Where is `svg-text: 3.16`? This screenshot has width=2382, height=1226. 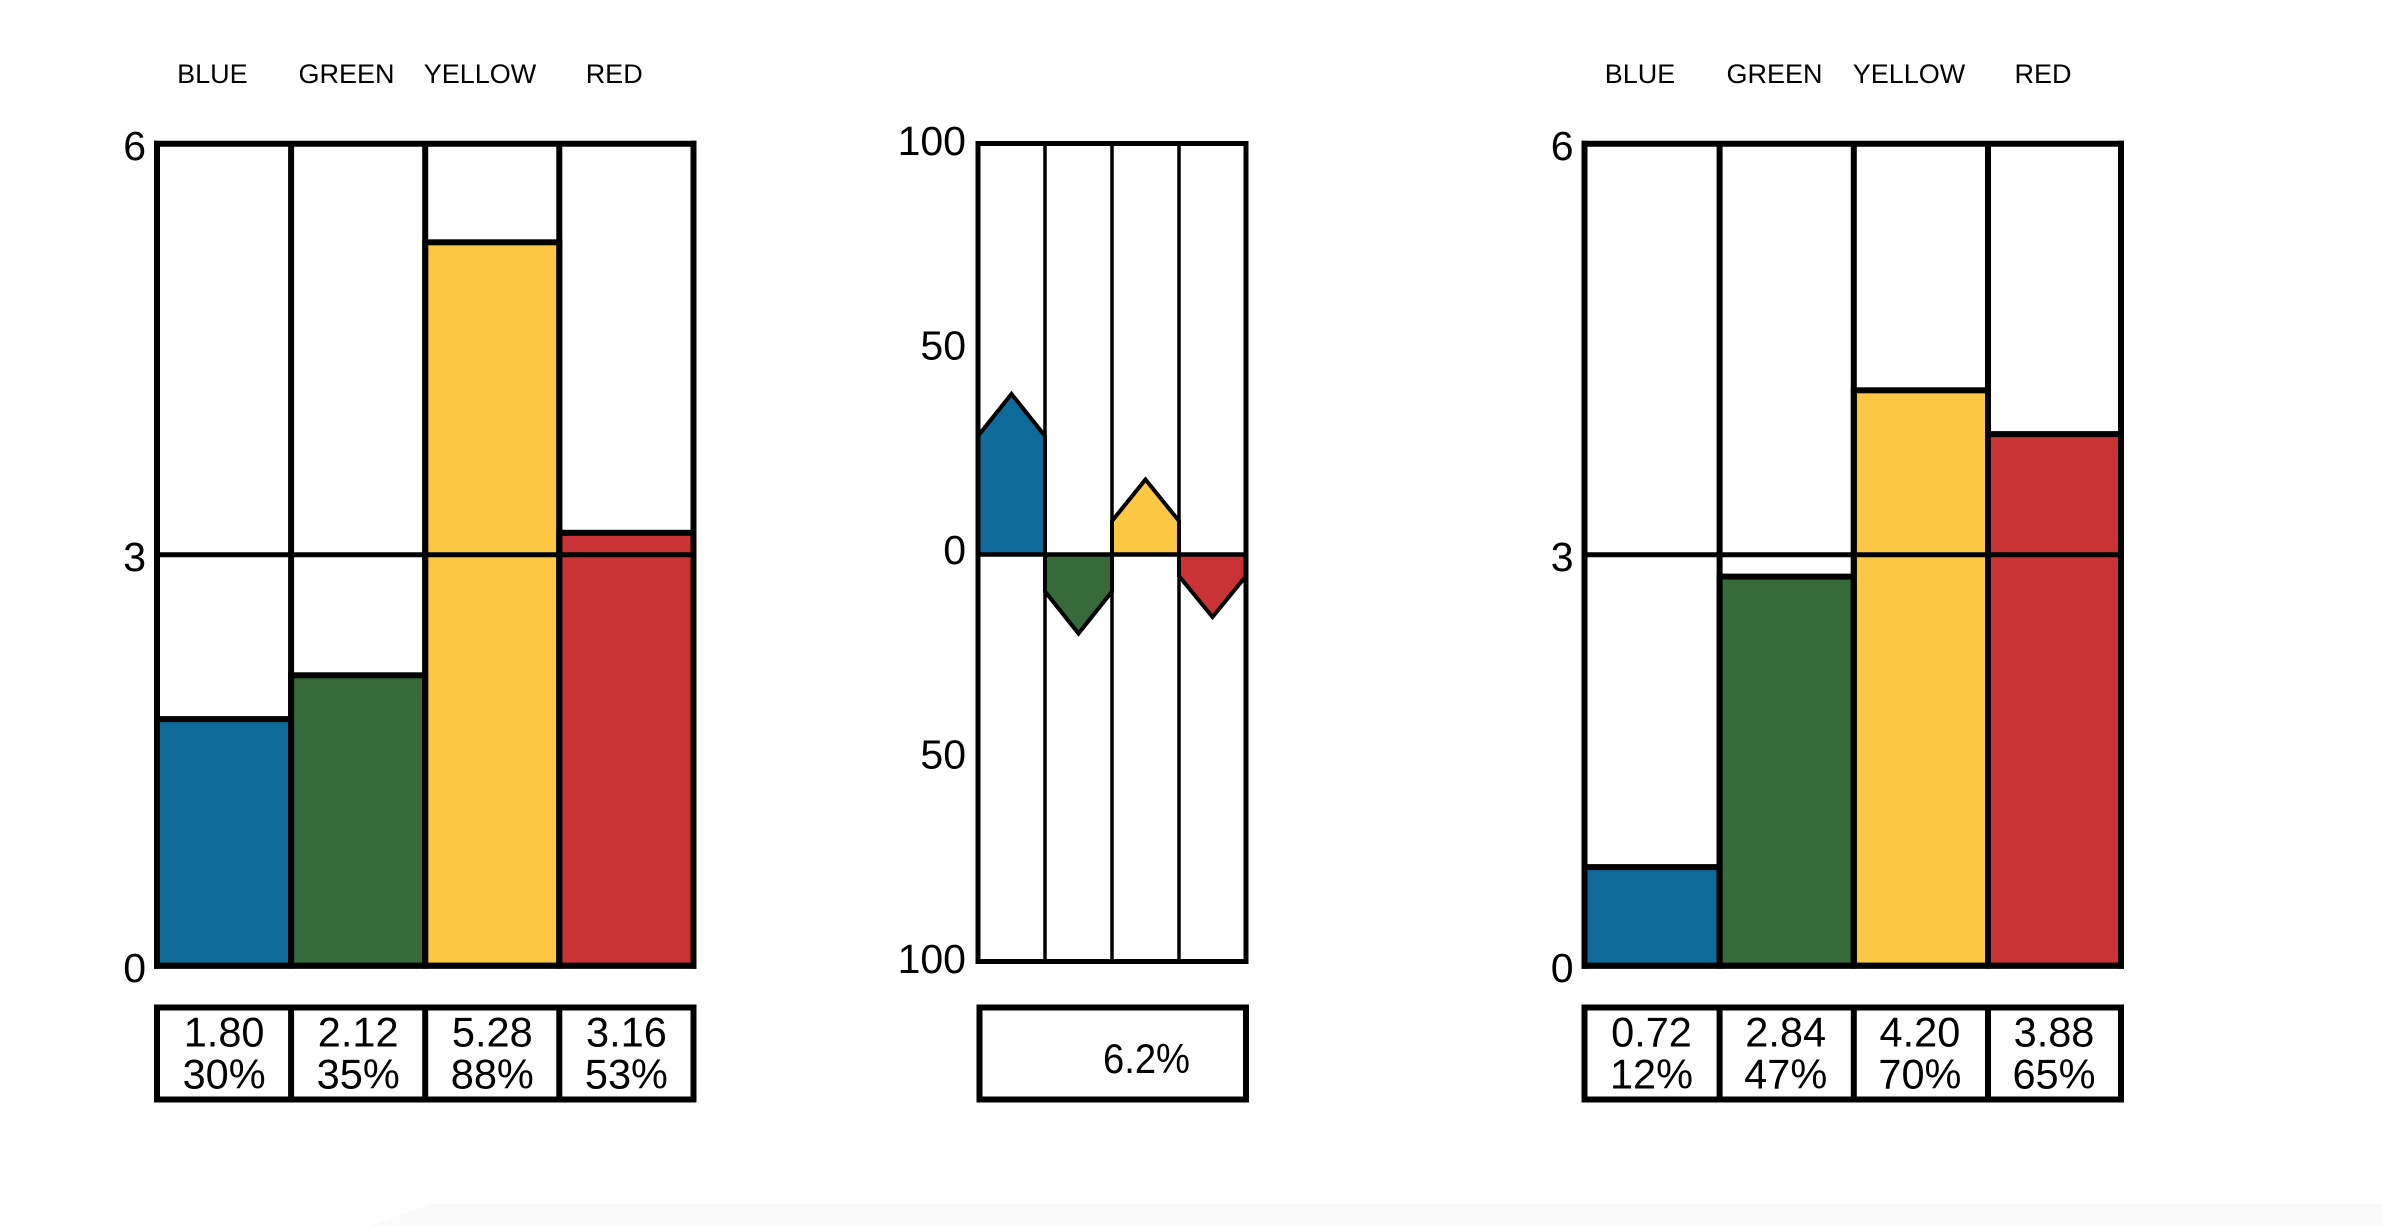
svg-text: 3.16 is located at coordinates (626, 1032).